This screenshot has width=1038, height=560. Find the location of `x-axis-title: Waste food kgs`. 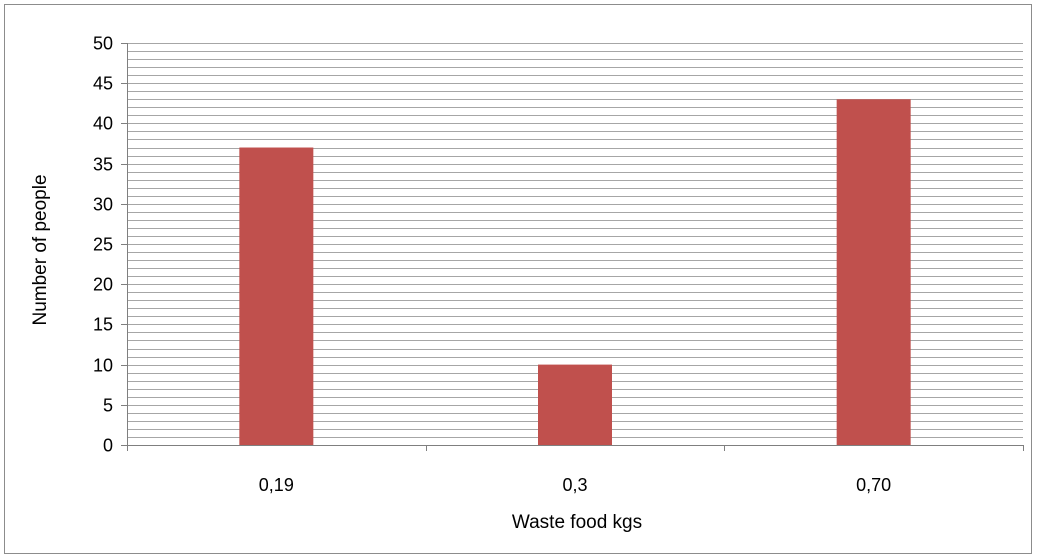

x-axis-title: Waste food kgs is located at coordinates (577, 522).